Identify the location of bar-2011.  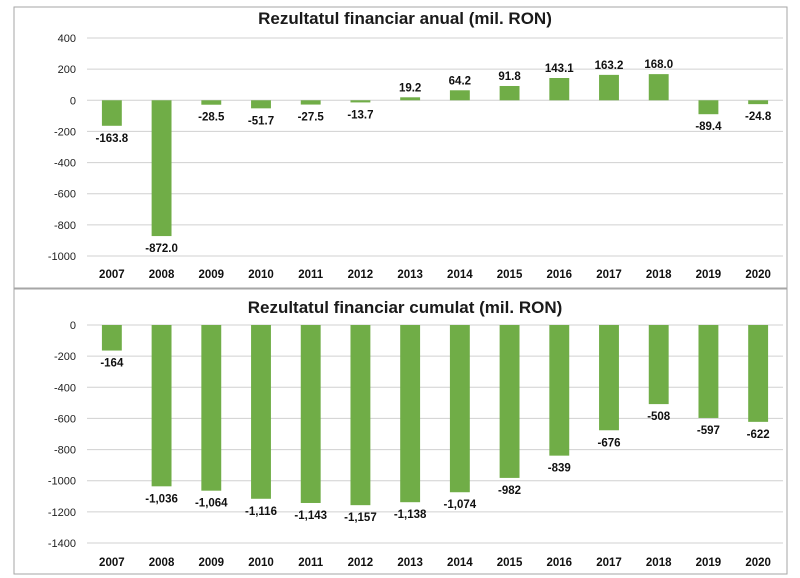
(310, 414).